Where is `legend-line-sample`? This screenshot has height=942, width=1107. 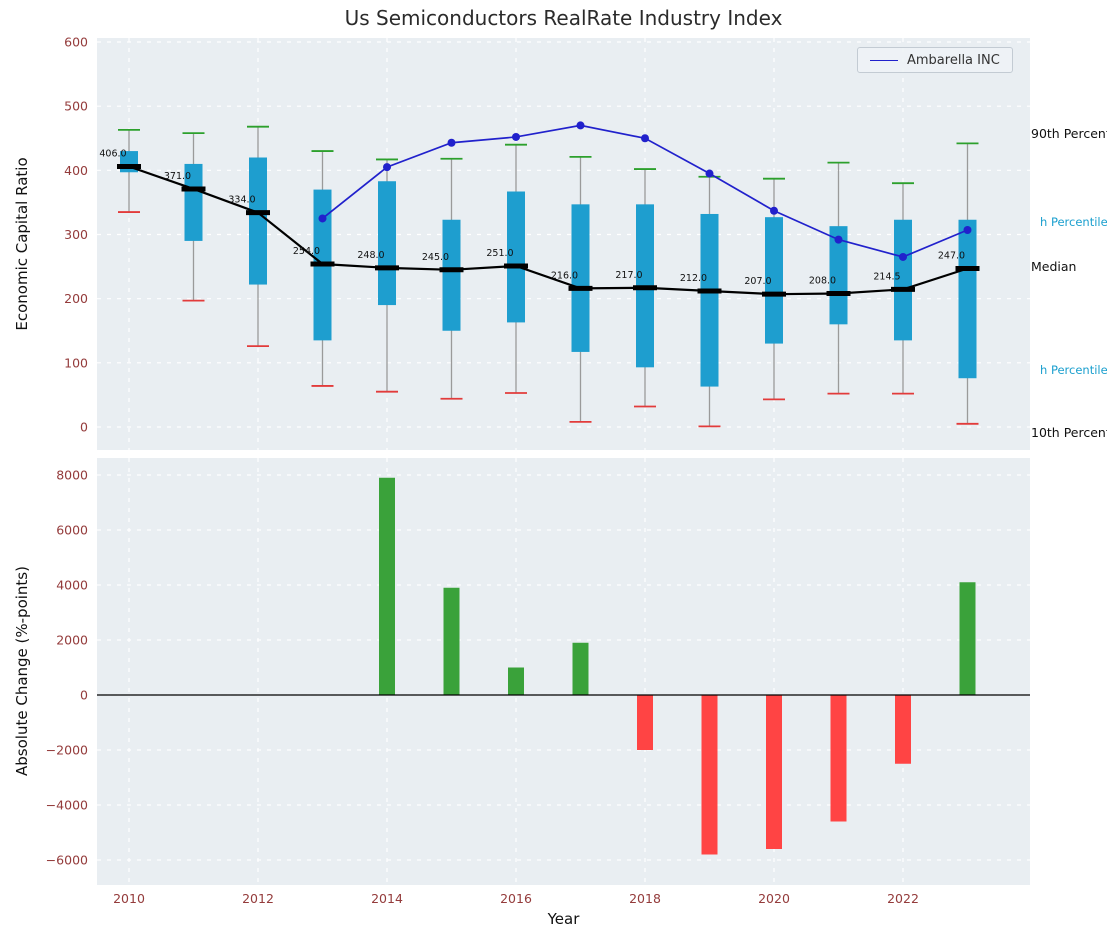
legend-line-sample is located at coordinates (884, 60).